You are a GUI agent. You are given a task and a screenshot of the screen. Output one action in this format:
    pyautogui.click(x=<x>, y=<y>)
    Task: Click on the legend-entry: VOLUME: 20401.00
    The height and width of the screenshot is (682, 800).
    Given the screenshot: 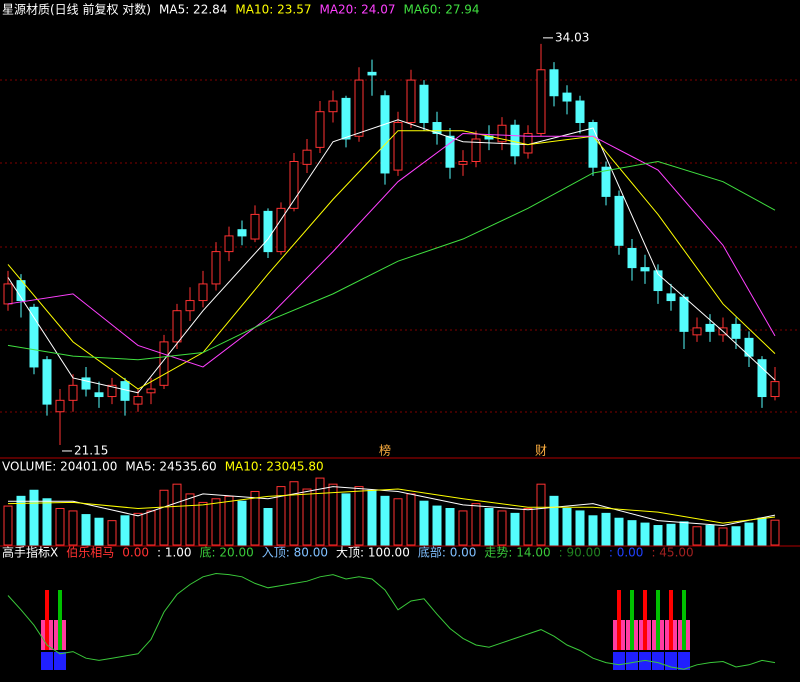 What is the action you would take?
    pyautogui.click(x=59, y=467)
    